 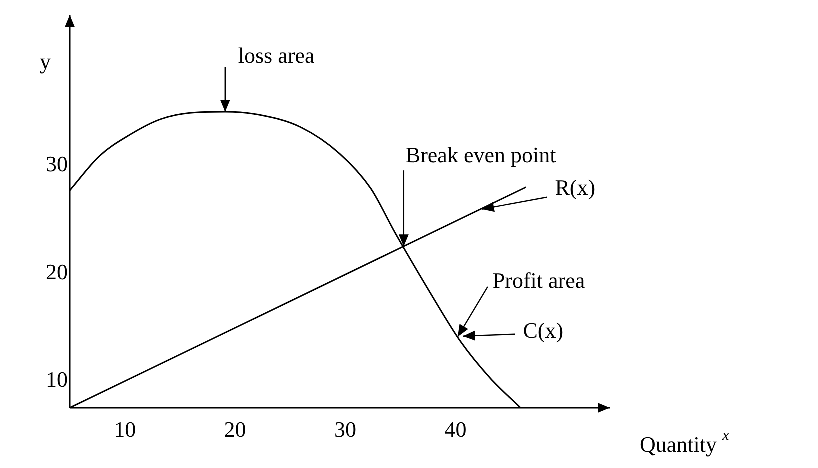 What do you see at coordinates (235, 429) in the screenshot?
I see `x-tick-label: 20` at bounding box center [235, 429].